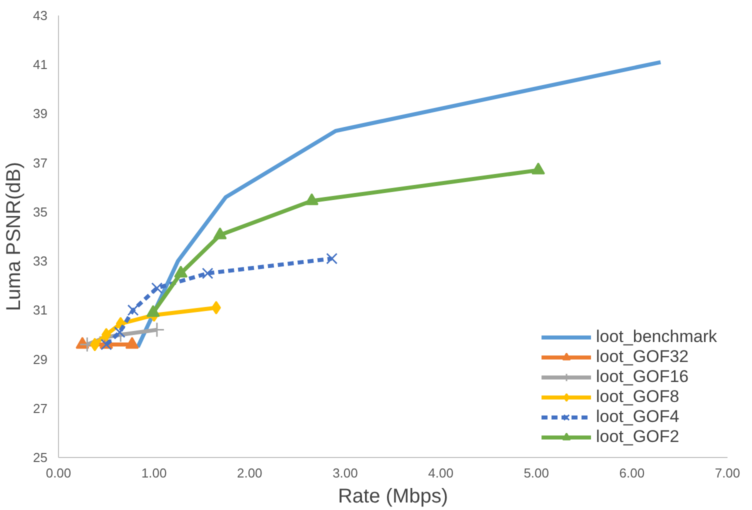 The height and width of the screenshot is (510, 752). What do you see at coordinates (441, 473) in the screenshot?
I see `x-tick-label: 4.00` at bounding box center [441, 473].